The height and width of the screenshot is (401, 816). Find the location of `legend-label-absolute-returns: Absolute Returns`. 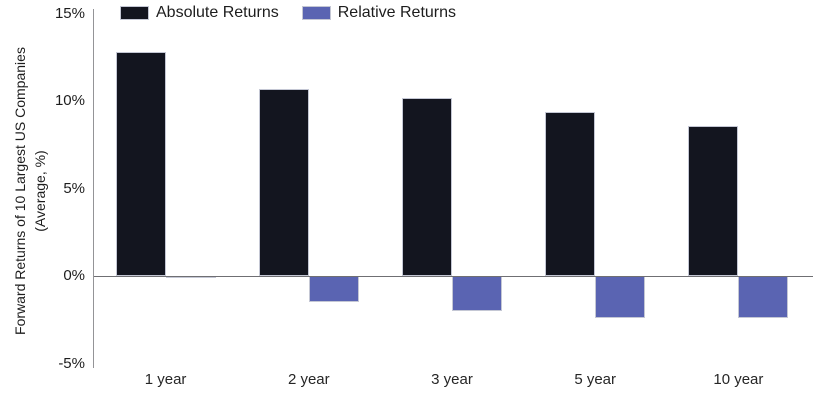

legend-label-absolute-returns: Absolute Returns is located at coordinates (217, 12).